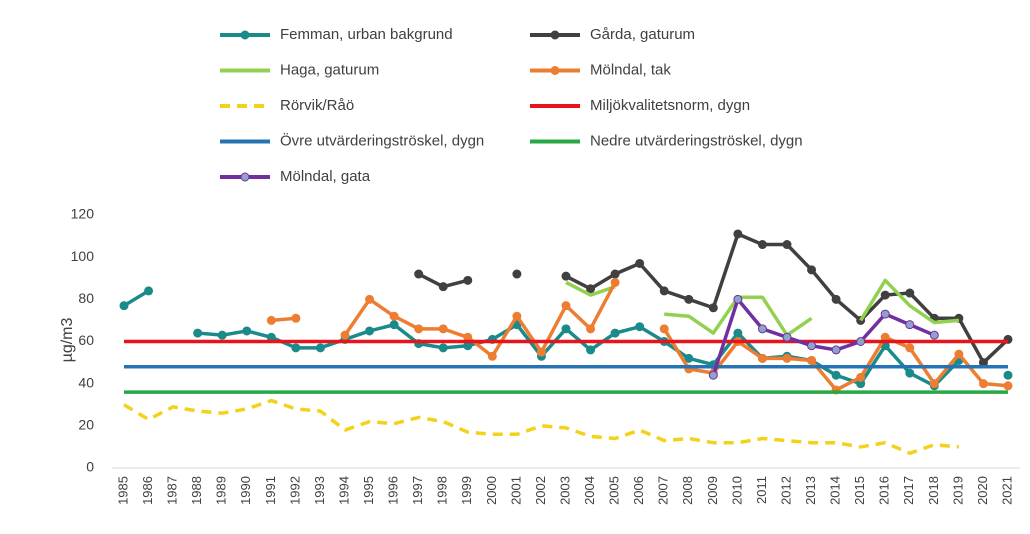 Image resolution: width=1030 pixels, height=534 pixels. Describe the element at coordinates (147, 490) in the screenshot. I see `x-tick-label: 1986` at that location.